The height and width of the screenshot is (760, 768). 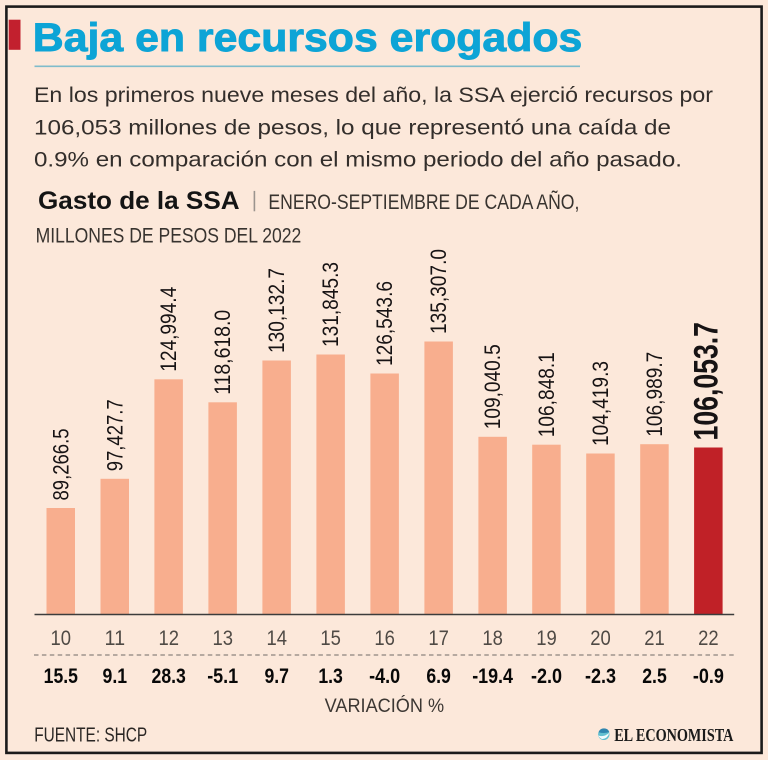 I want to click on svg-text: 6.9, so click(x=438, y=676).